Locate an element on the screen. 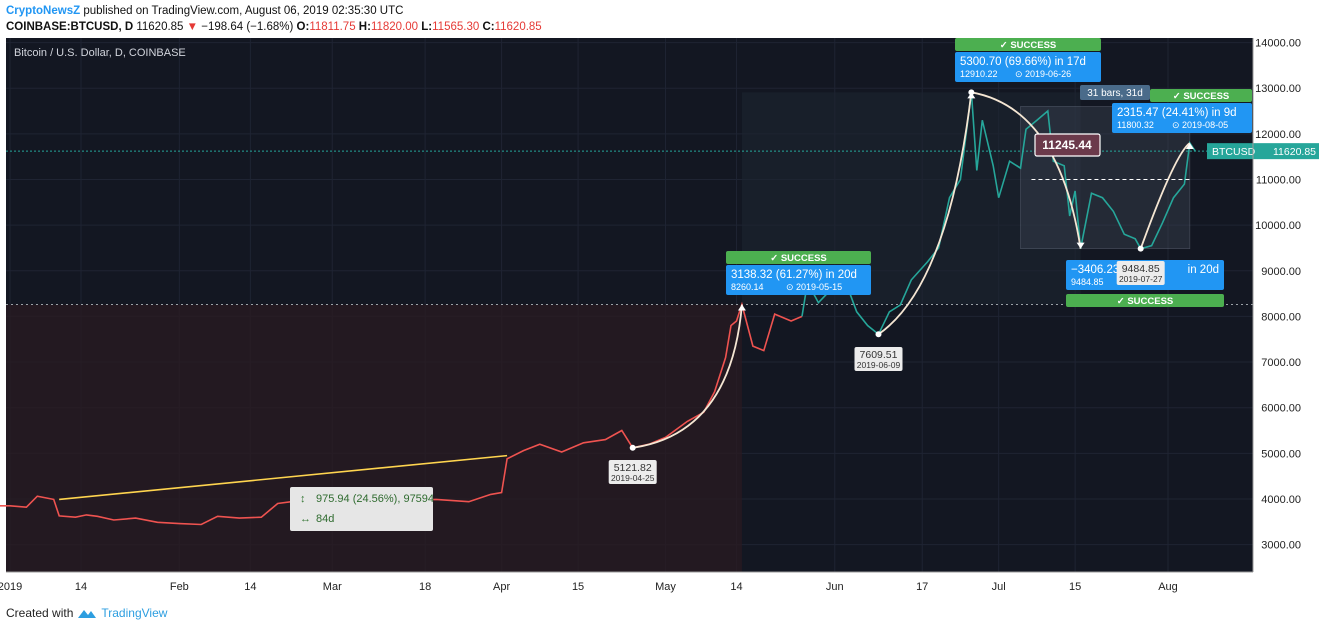 The height and width of the screenshot is (630, 1320). y-tick-label: 6000.00 is located at coordinates (1281, 409).